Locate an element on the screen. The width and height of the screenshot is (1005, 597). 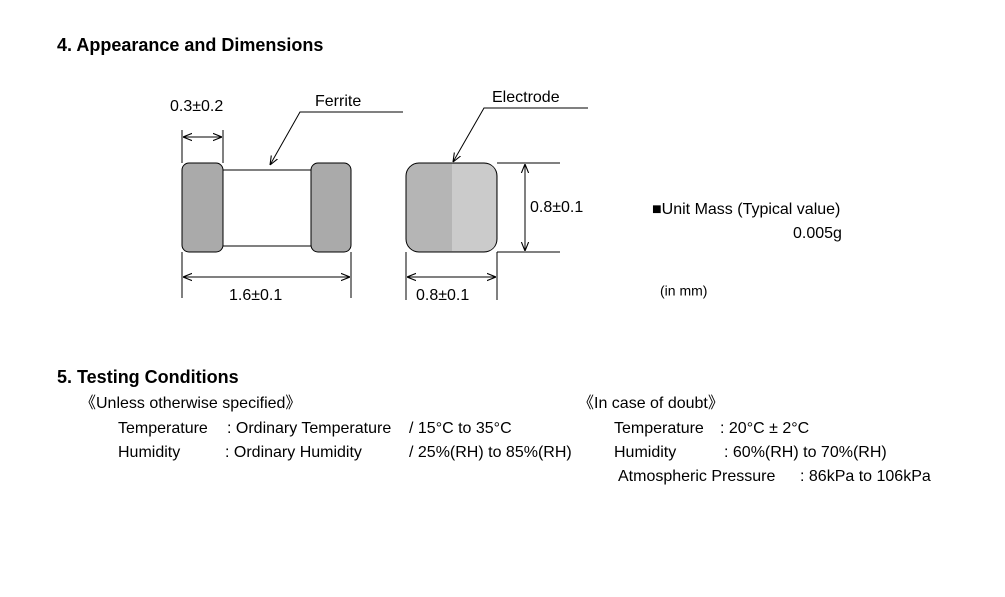
unit-mass-label: ■Unit Mass (Typical value) is located at coordinates (746, 209).